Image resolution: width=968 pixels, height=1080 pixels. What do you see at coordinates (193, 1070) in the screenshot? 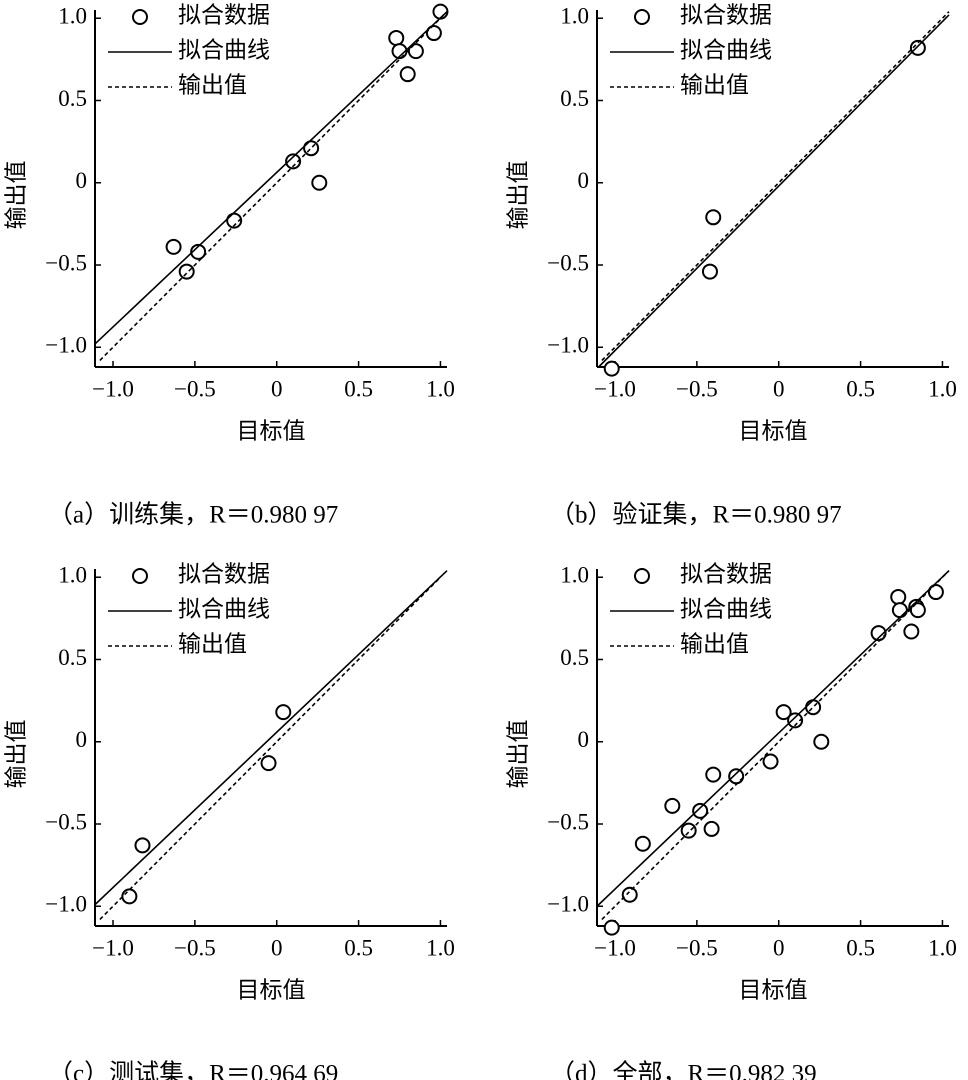
I see `caption: （c）测试集，R＝0.964 69` at bounding box center [193, 1070].